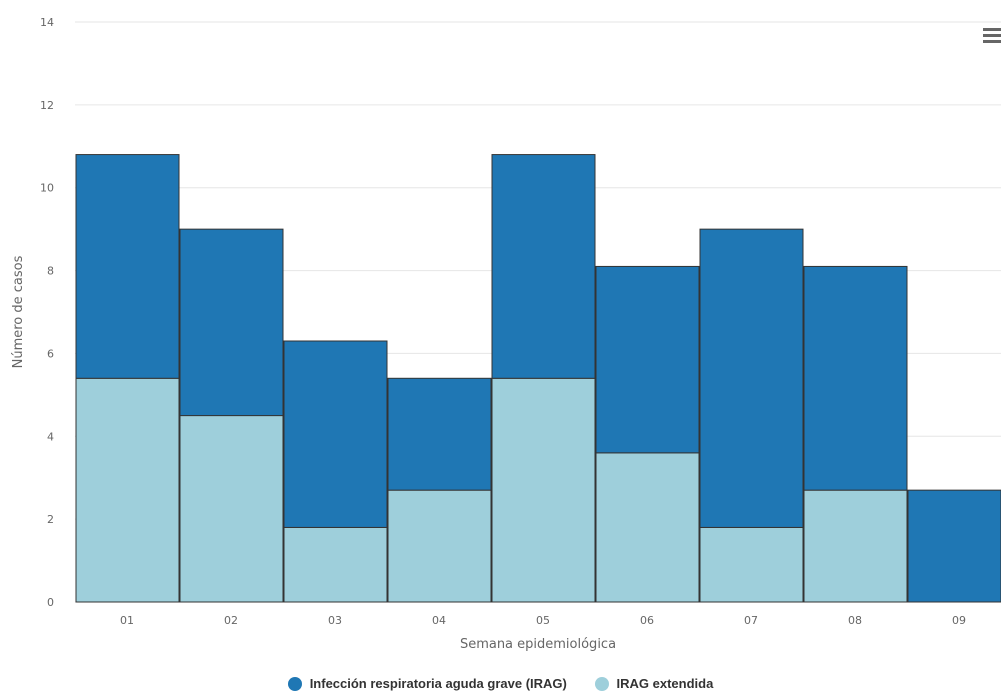 This screenshot has height=696, width=1001. Describe the element at coordinates (50, 353) in the screenshot. I see `y-tick-label: 6` at that location.